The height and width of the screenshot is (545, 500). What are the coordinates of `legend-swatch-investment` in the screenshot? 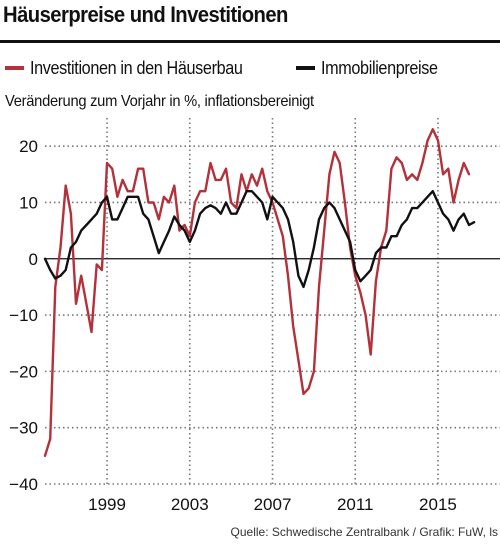 It's located at (14, 68).